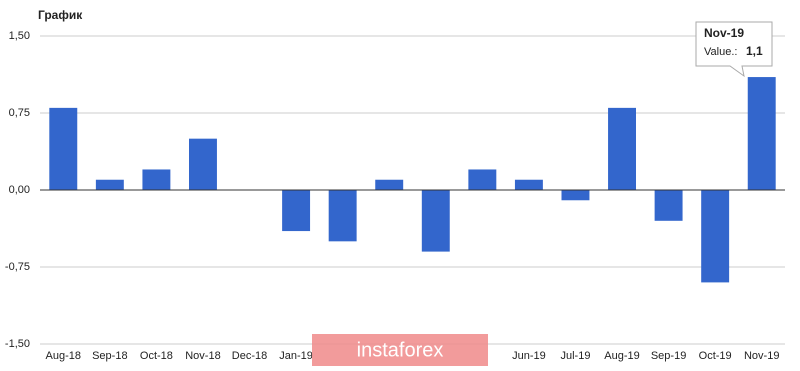  Describe the element at coordinates (19, 36) in the screenshot. I see `y-tick-label: 1,50` at that location.